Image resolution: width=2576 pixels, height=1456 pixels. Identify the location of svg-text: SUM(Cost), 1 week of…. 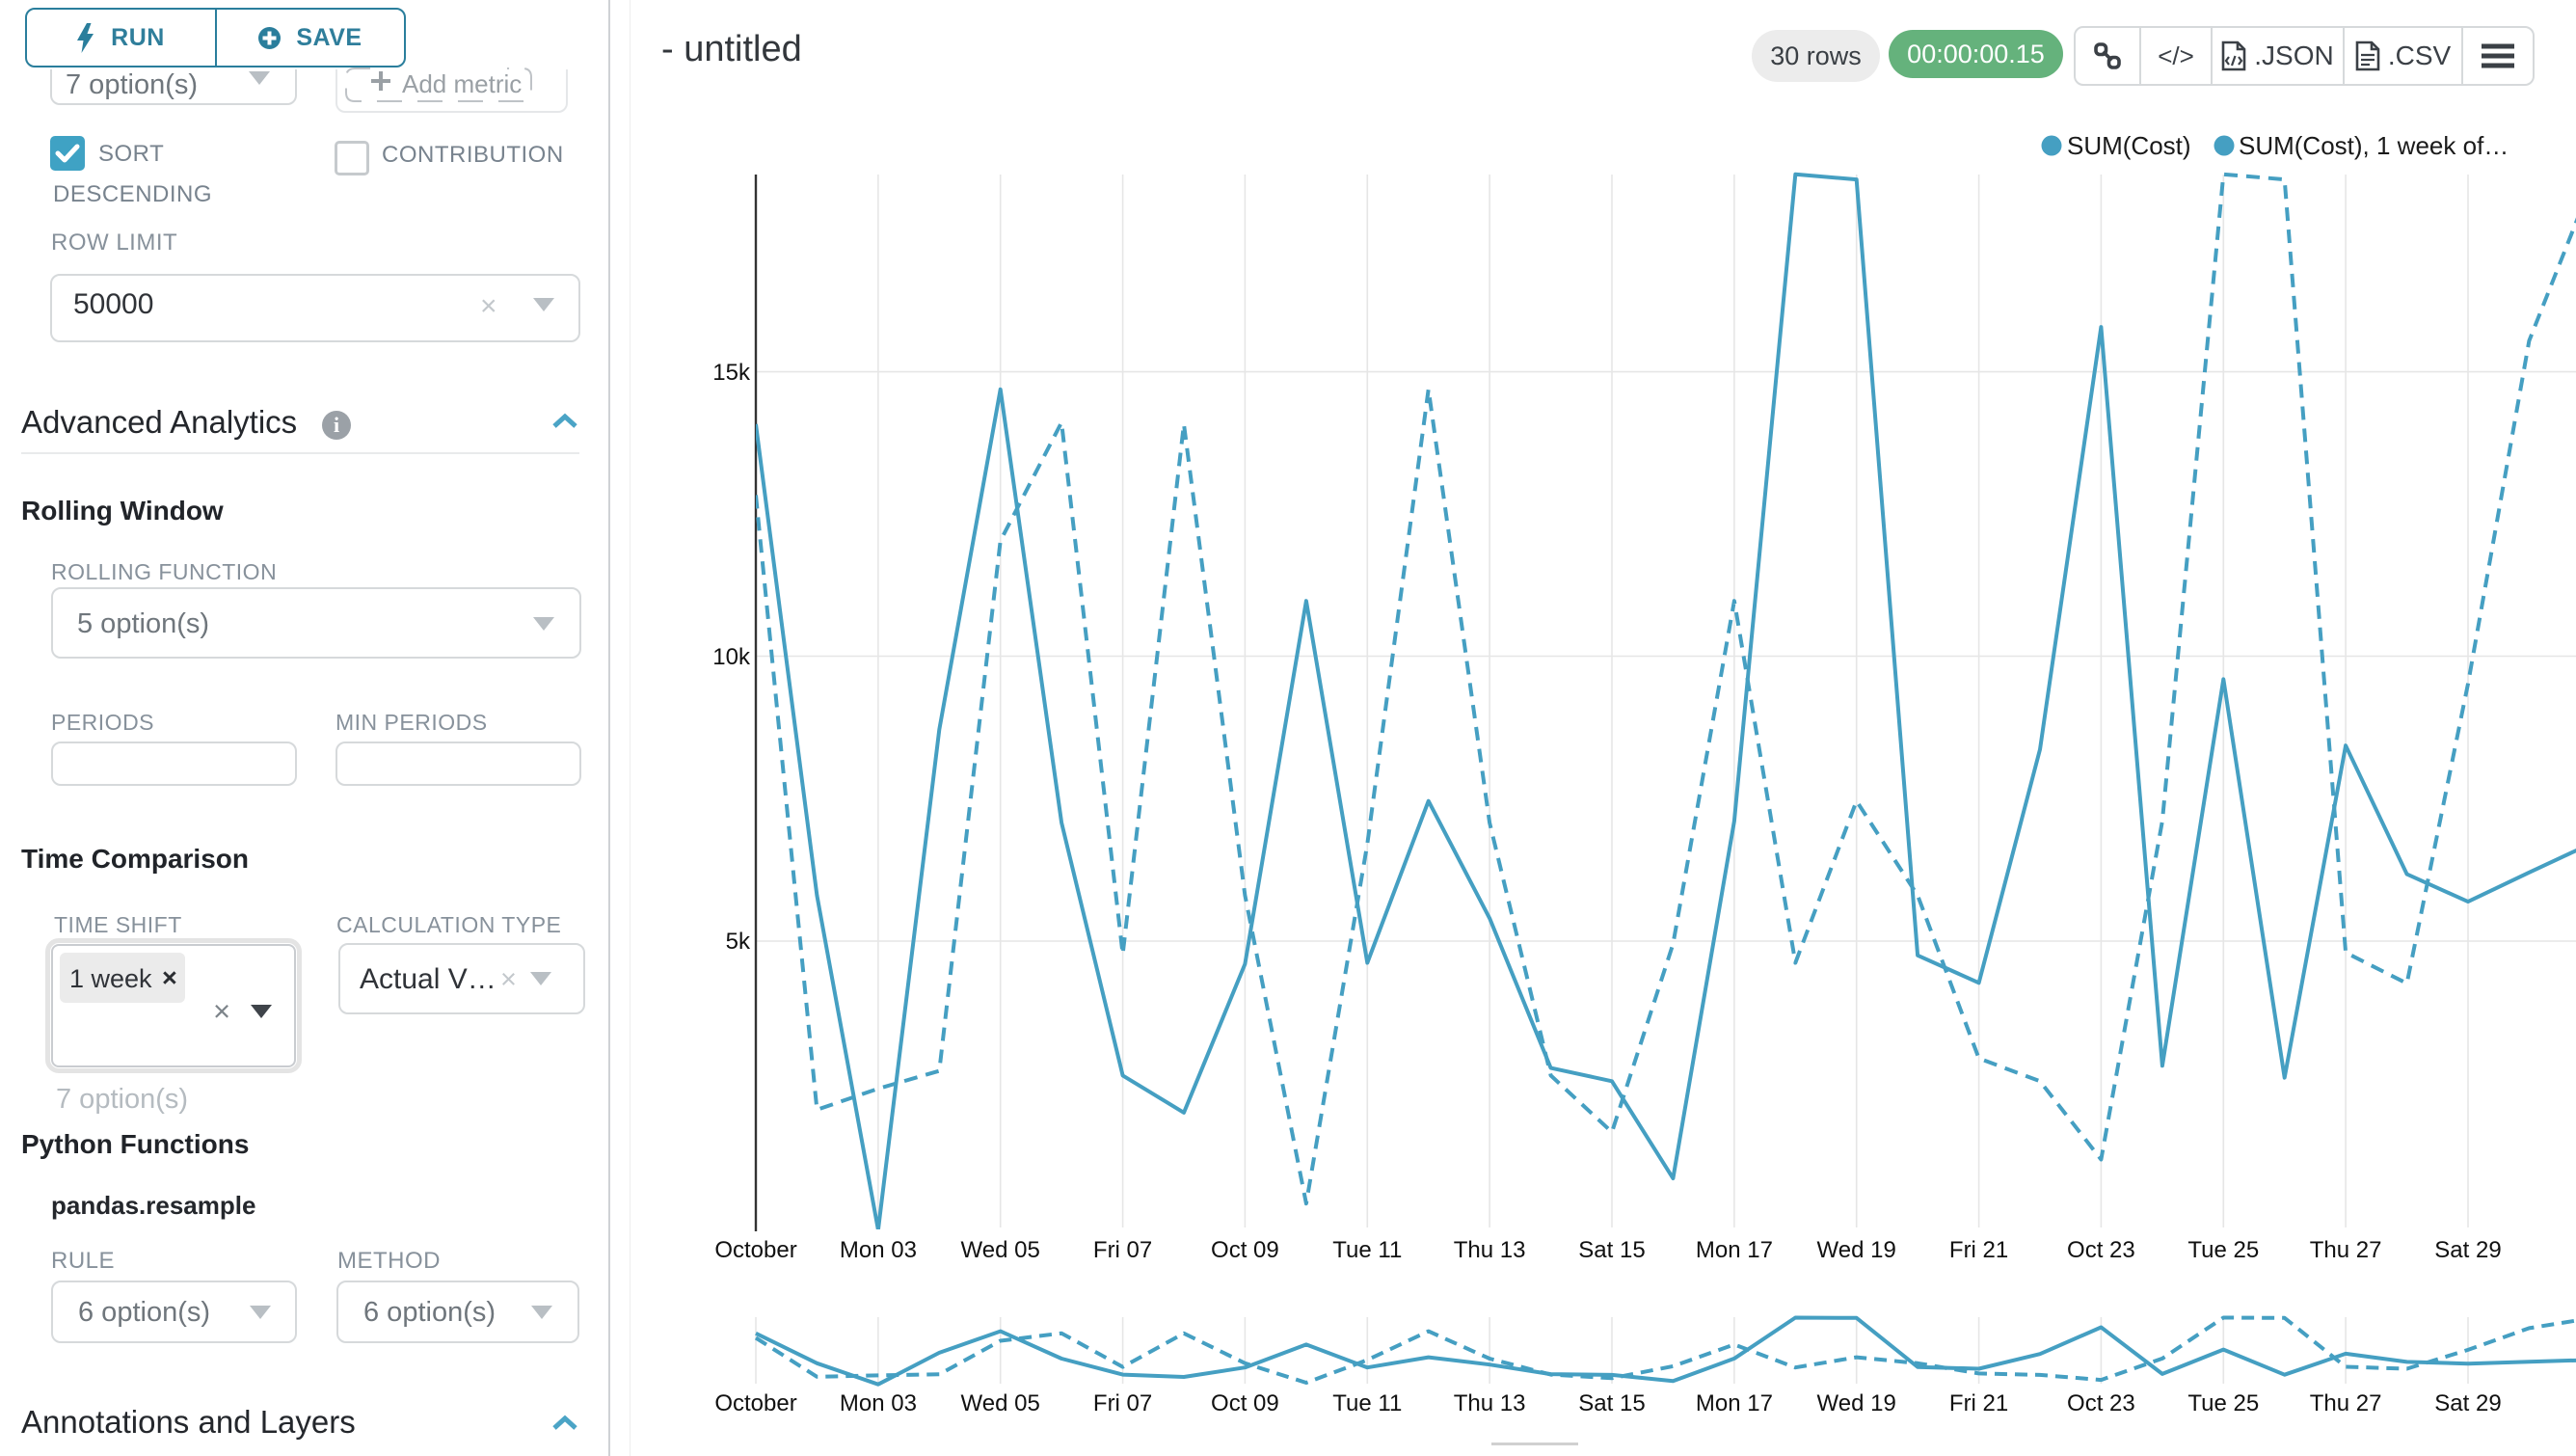
(2374, 145).